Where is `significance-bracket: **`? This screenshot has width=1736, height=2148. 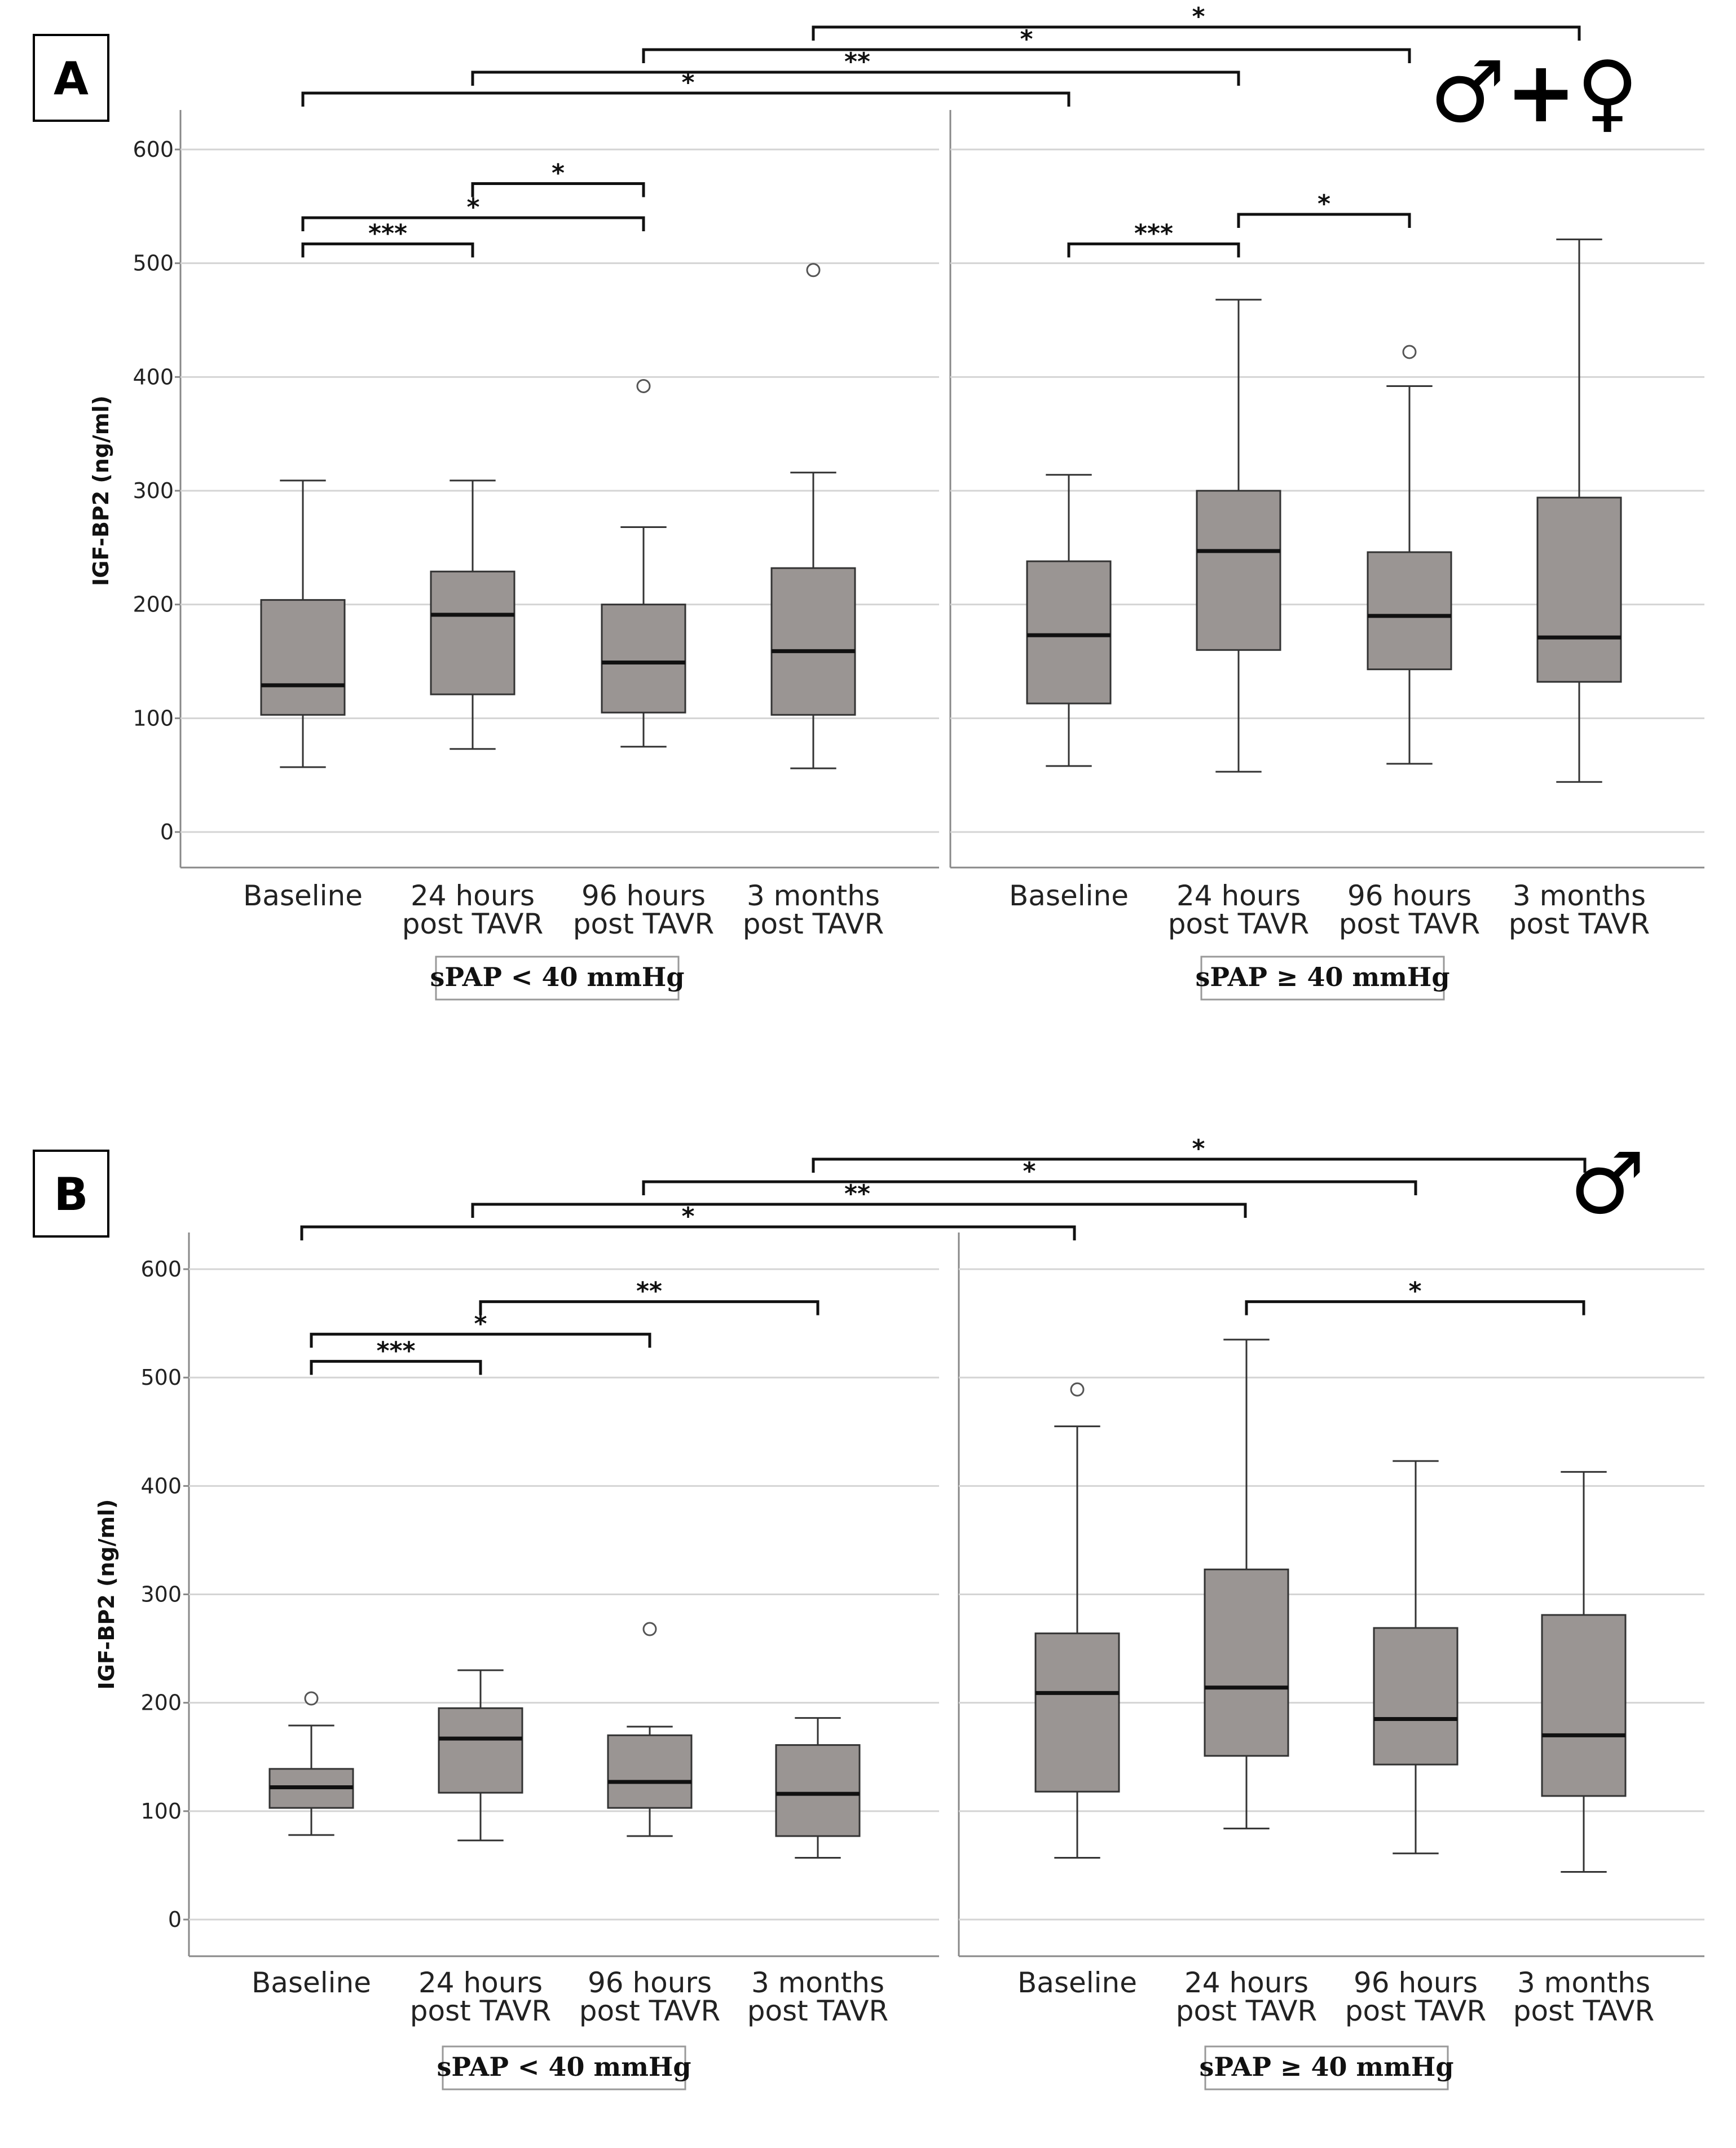
significance-bracket: ** is located at coordinates (649, 1296).